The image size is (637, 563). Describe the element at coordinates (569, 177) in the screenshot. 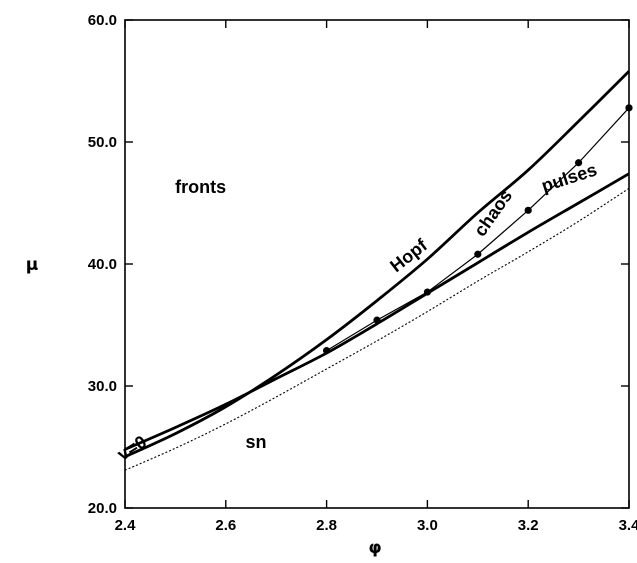

I see `annotation-pulses: pulses` at that location.